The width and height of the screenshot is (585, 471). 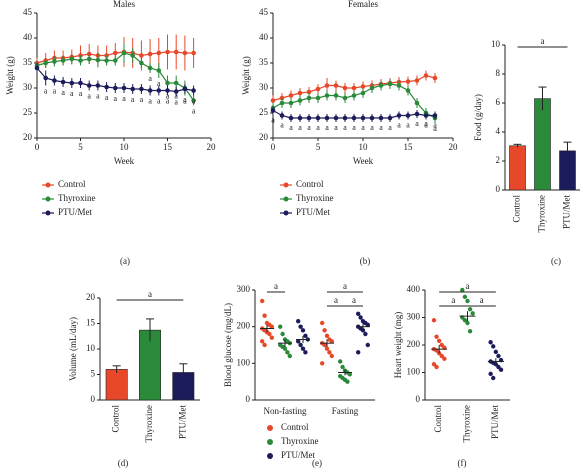 What do you see at coordinates (498, 160) in the screenshot?
I see `y-tick-label: 2` at bounding box center [498, 160].